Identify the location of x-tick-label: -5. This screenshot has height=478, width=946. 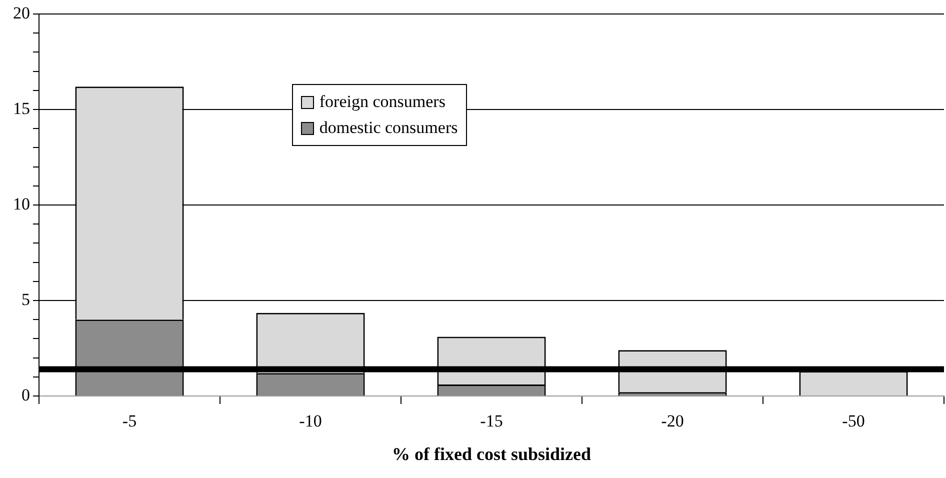
(129, 421).